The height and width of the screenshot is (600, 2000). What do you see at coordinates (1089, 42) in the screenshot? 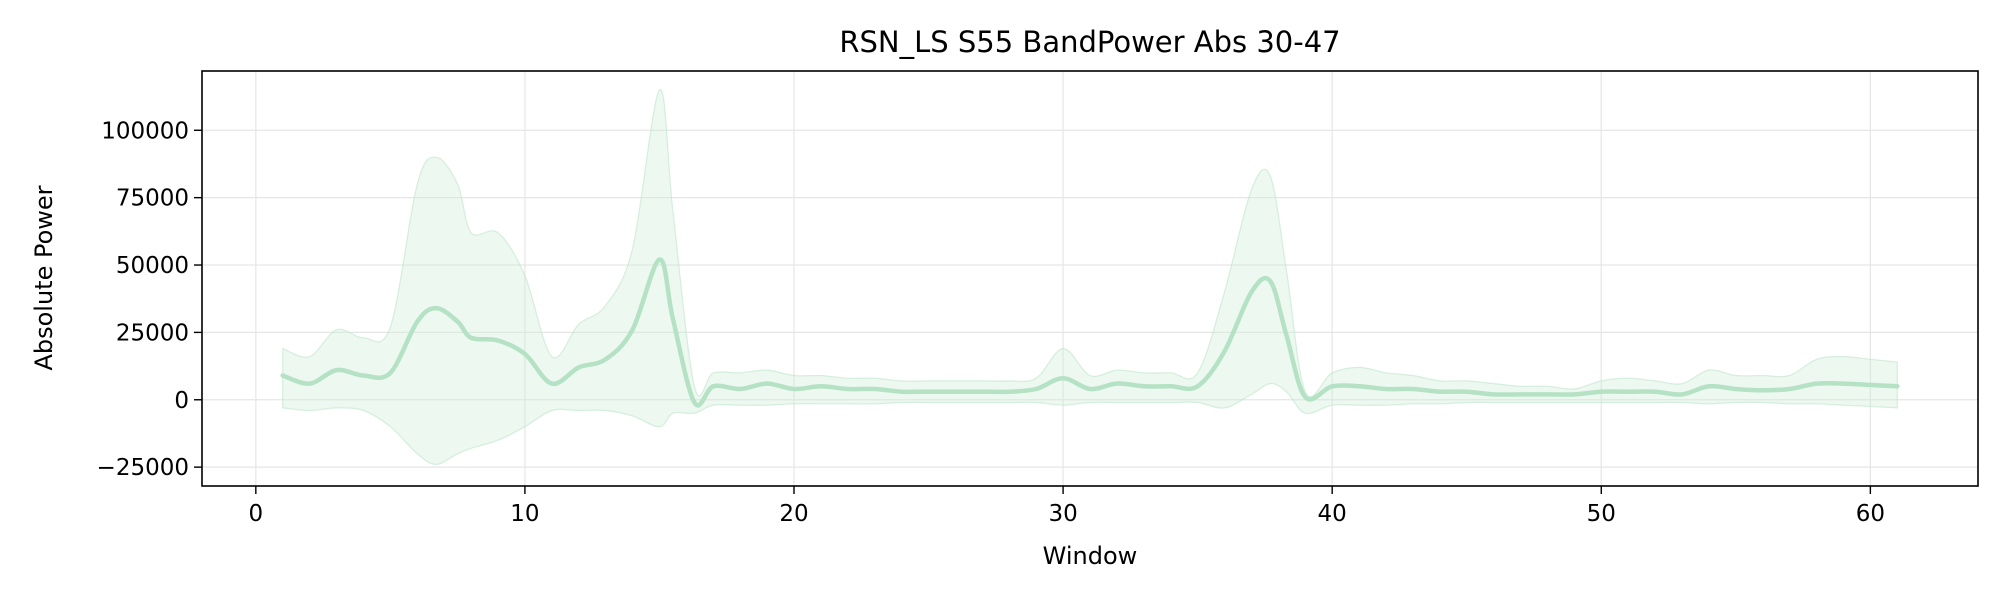
I see `chart-title: RSN_LS S55 BandPower Abs 30-47` at bounding box center [1089, 42].